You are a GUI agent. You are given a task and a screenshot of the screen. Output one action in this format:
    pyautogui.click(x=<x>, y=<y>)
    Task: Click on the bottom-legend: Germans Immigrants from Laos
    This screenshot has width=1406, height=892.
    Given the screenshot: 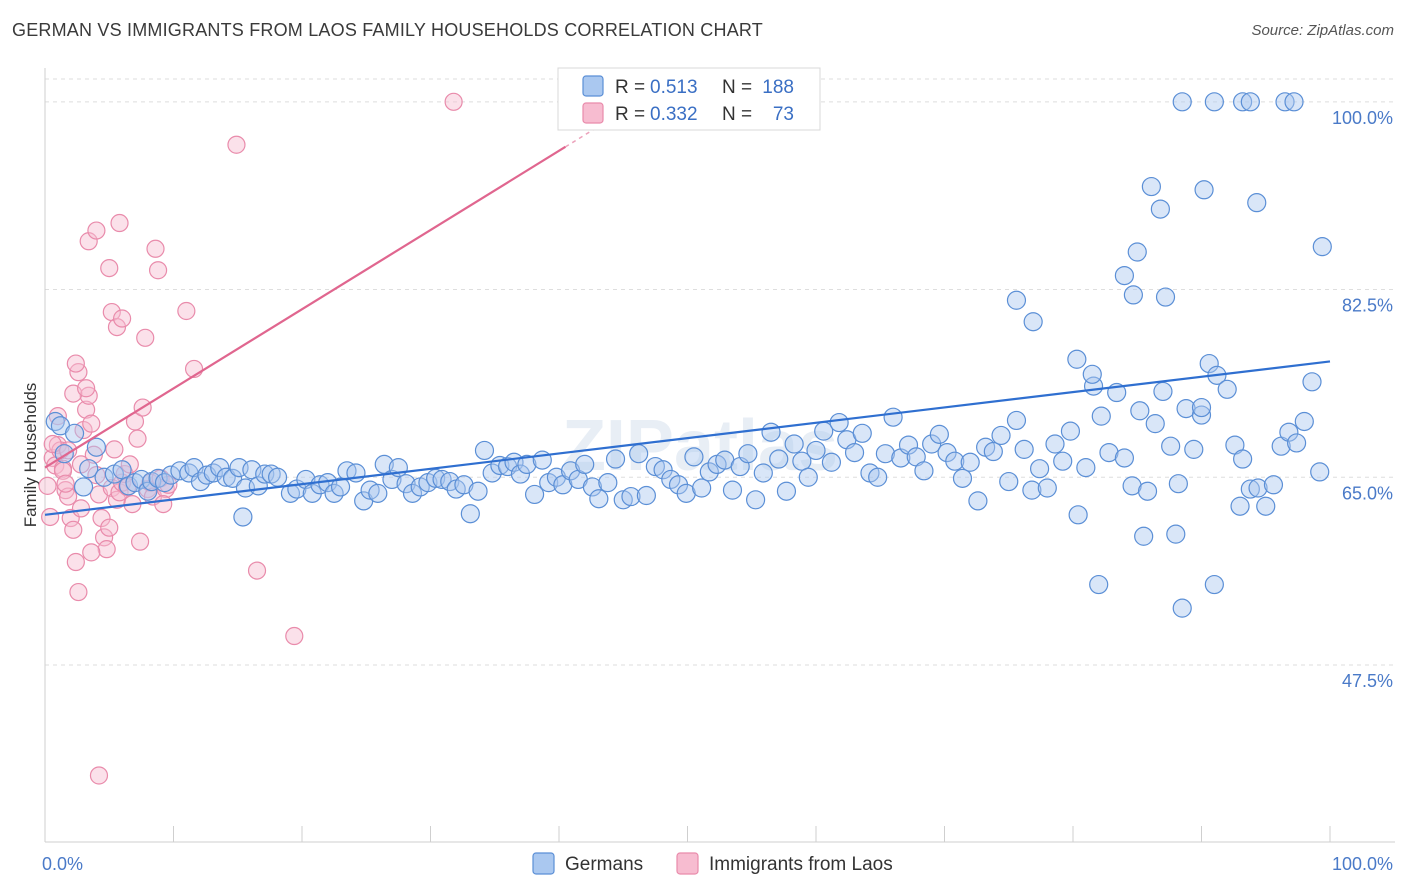 What is the action you would take?
    pyautogui.click(x=712, y=863)
    